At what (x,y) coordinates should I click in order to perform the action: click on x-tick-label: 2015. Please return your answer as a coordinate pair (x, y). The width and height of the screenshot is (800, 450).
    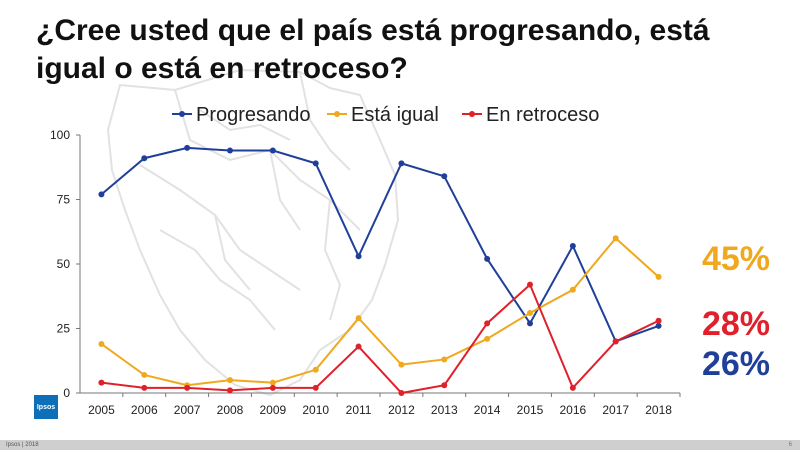
    Looking at the image, I should click on (530, 410).